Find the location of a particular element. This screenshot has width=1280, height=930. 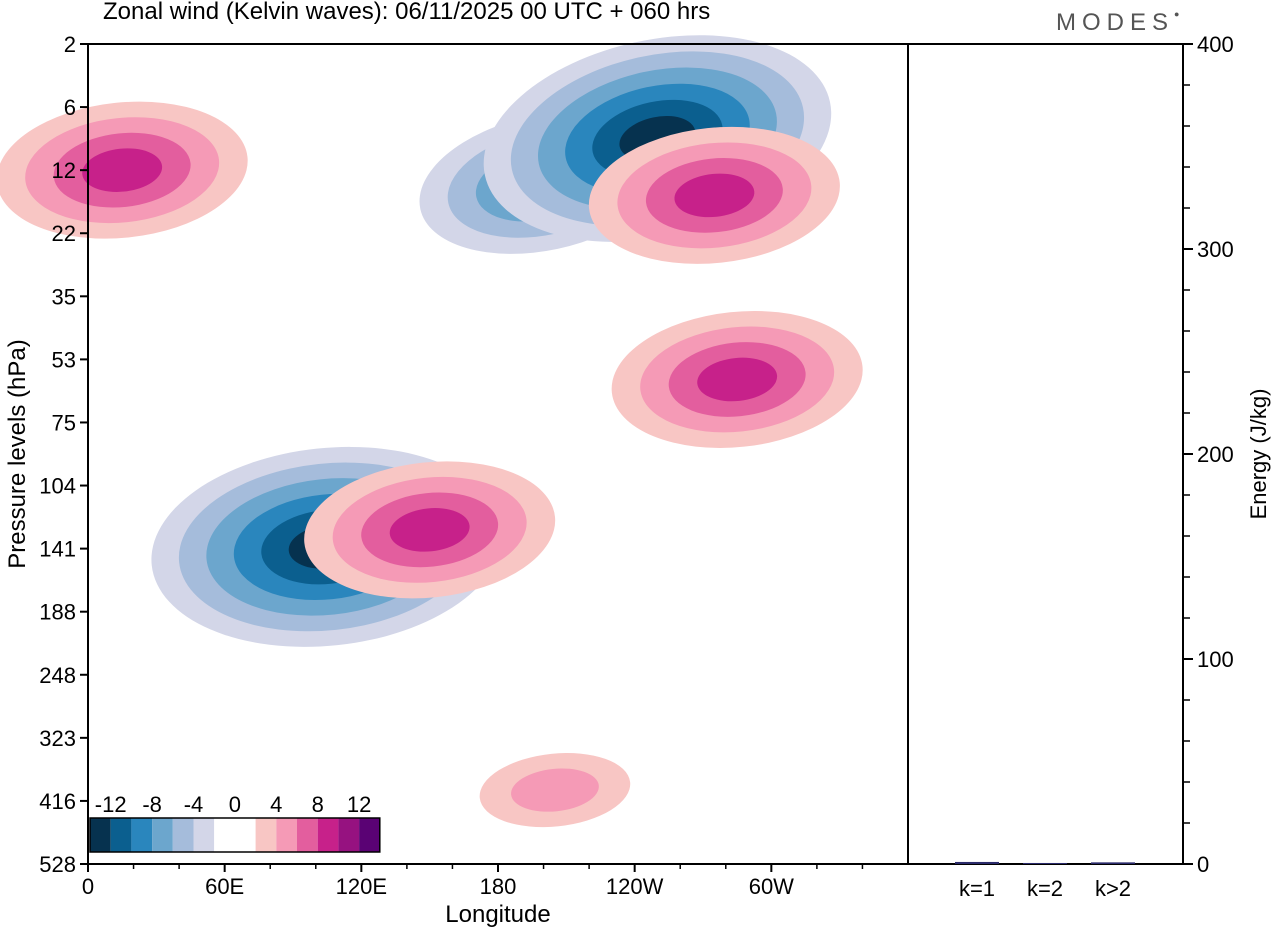

y-tick-label: 188 is located at coordinates (57, 612).